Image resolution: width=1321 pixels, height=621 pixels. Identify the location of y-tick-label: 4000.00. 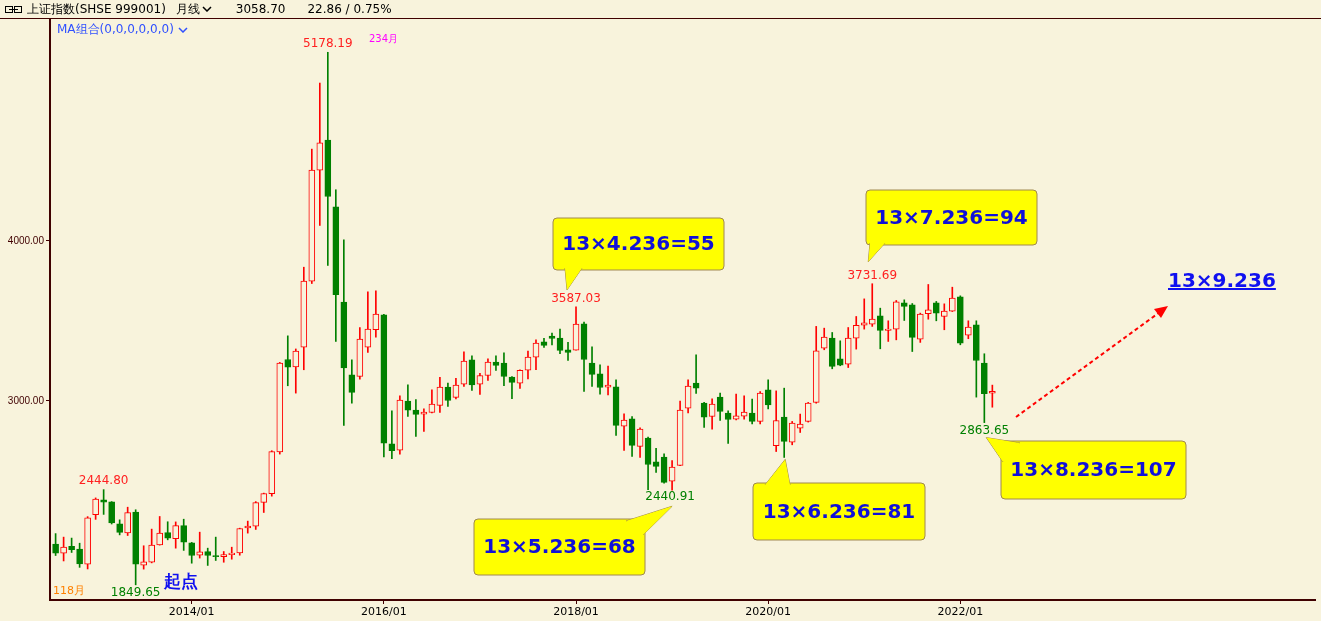
(26, 240).